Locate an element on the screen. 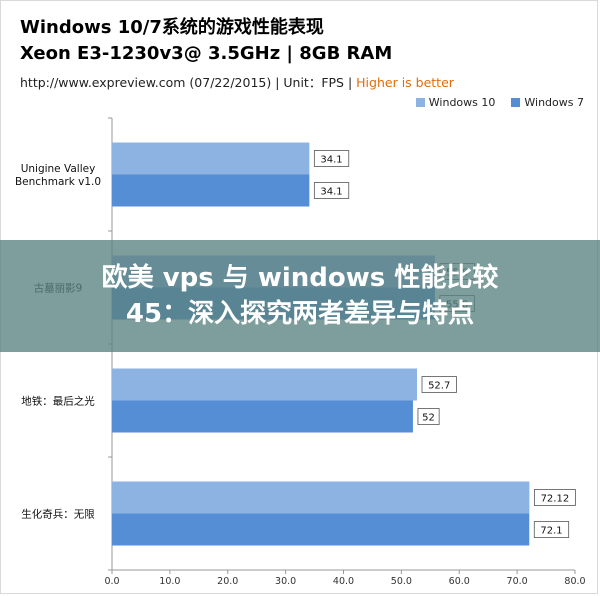 The image size is (600, 596). legend: Windows 10 Windows 7 is located at coordinates (499, 102).